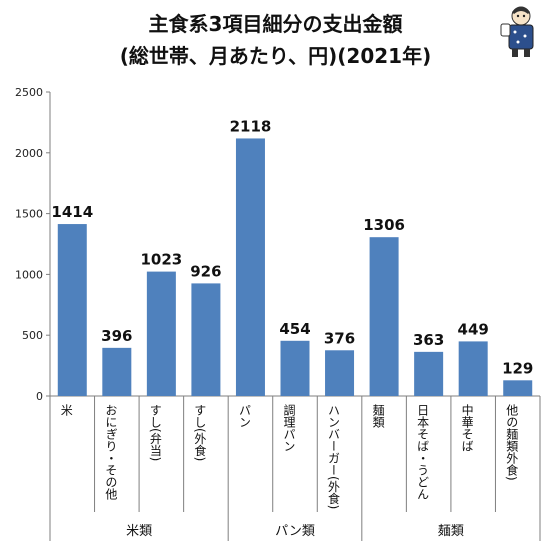  What do you see at coordinates (473, 329) in the screenshot?
I see `bar-value-label: 449` at bounding box center [473, 329].